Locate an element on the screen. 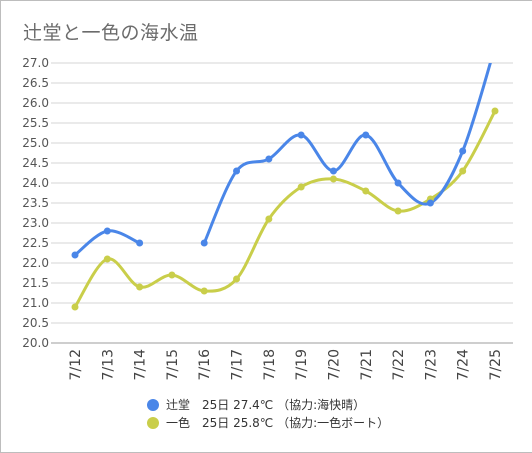  x-tick-label: 7/20 is located at coordinates (334, 364).